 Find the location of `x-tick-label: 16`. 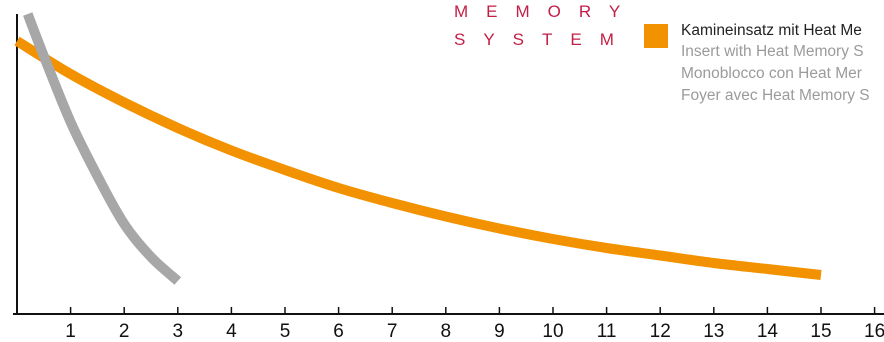

x-tick-label: 16 is located at coordinates (874, 331).